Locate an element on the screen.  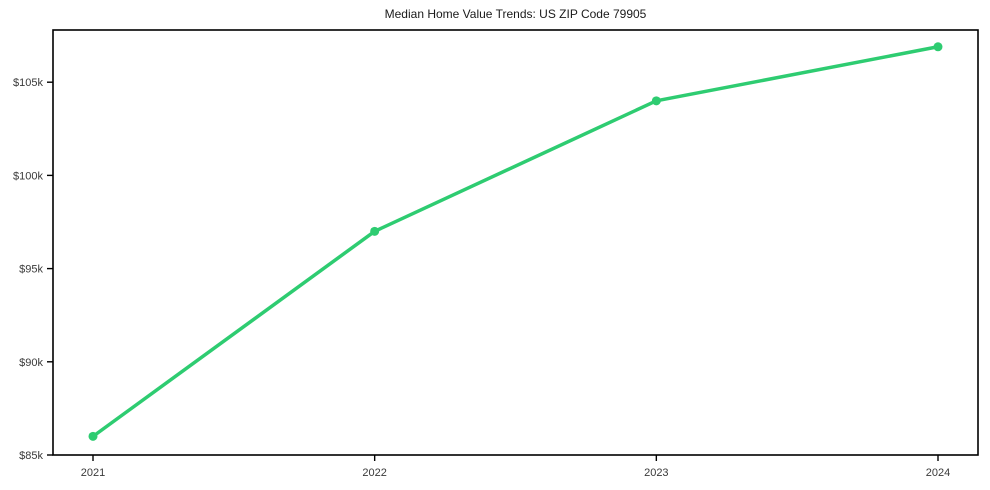
y-tick-label: $85k is located at coordinates (31, 456).